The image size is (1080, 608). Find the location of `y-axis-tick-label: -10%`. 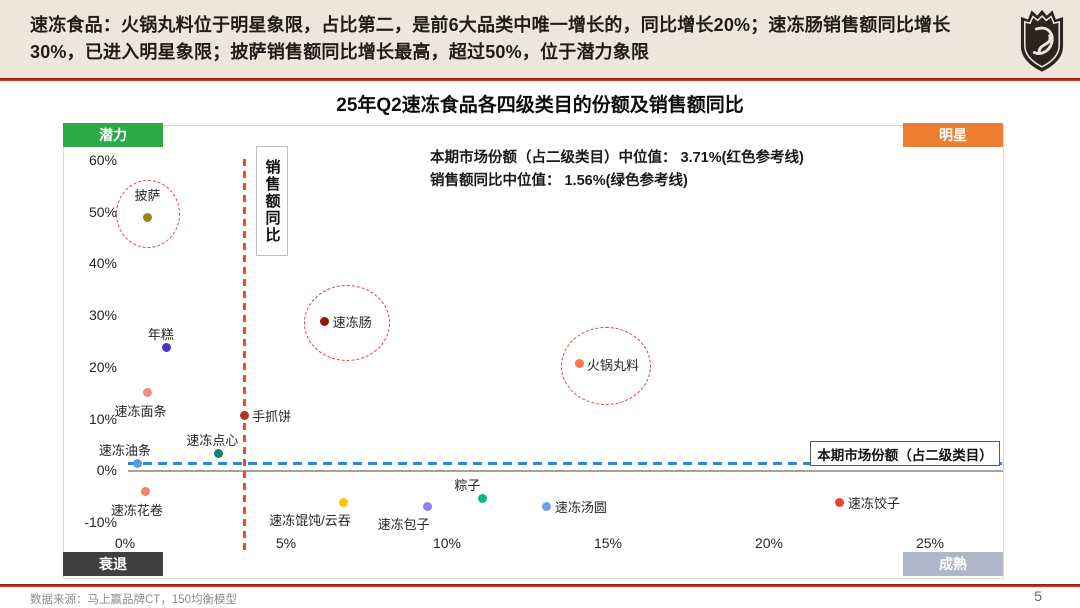

y-axis-tick-label: -10% is located at coordinates (100, 522).